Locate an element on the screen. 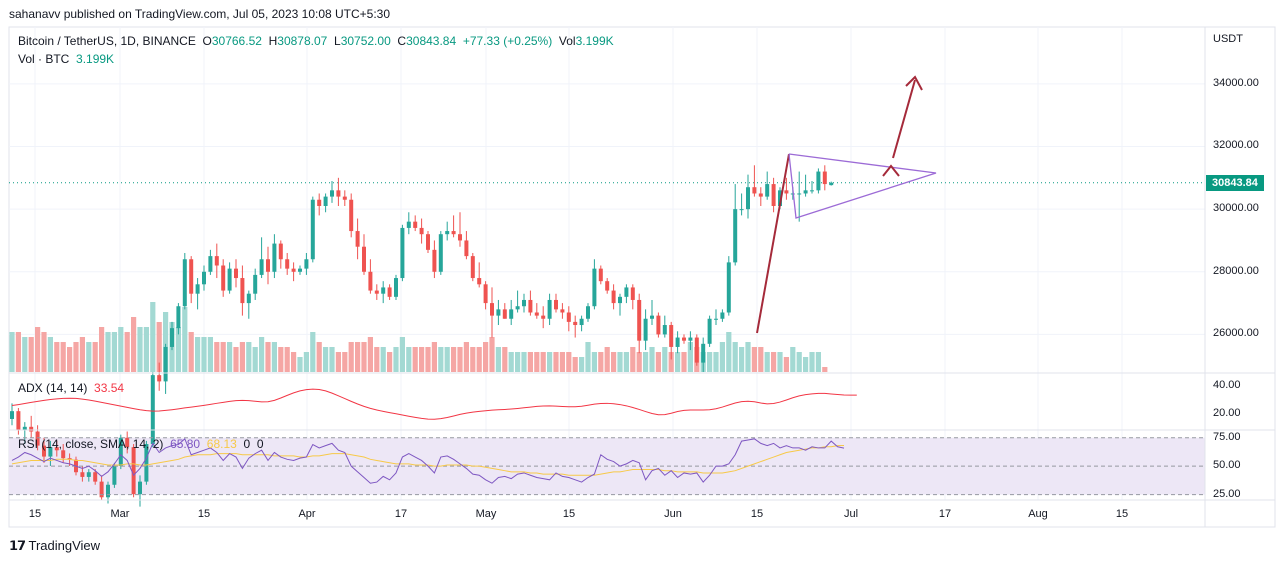 The height and width of the screenshot is (563, 1281). rsi-tick-label: 50.00 is located at coordinates (1227, 465).